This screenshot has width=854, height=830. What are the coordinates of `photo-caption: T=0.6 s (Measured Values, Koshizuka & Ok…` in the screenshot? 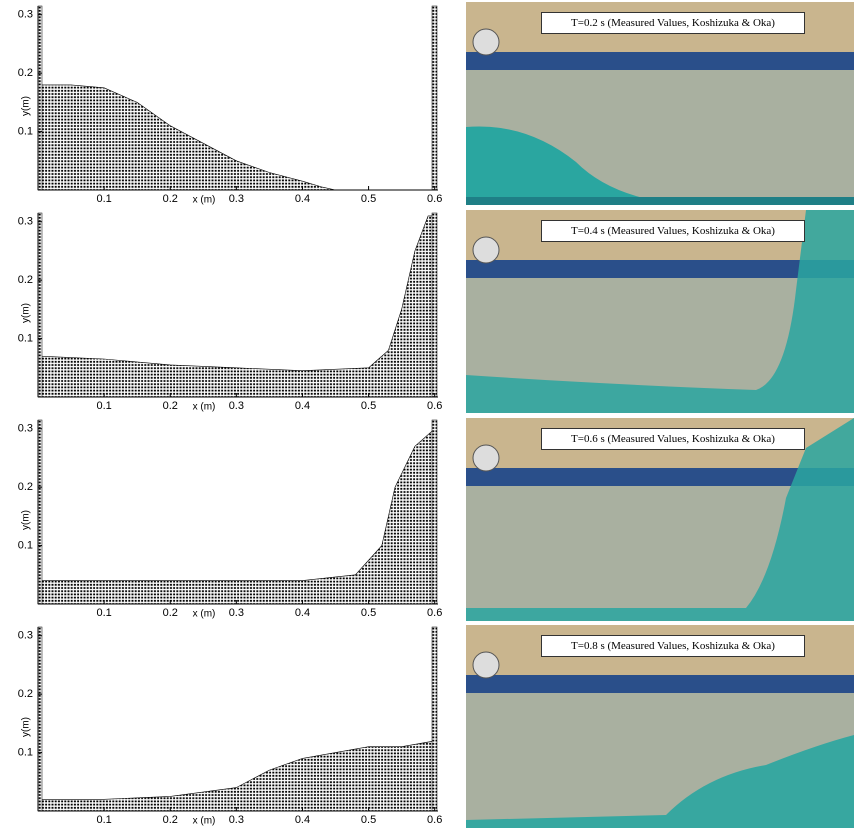 It's located at (673, 439).